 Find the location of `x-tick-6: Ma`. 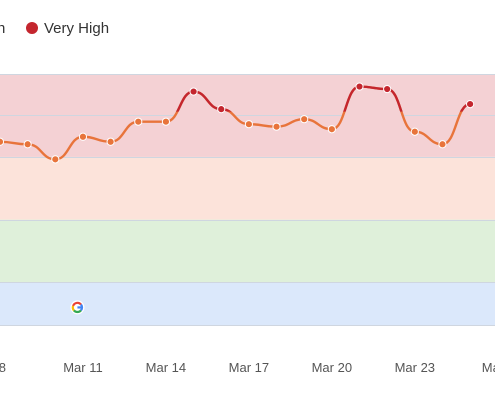

x-tick-6: Ma is located at coordinates (488, 367).